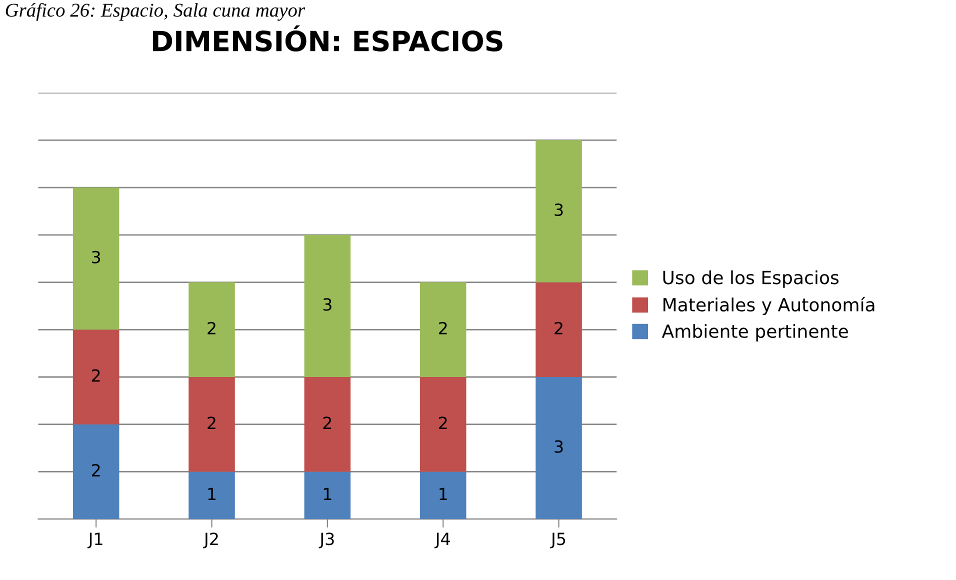 This screenshot has height=580, width=956. I want to click on chart-title: DIMENSIÓN: ESPACIOS, so click(327, 38).